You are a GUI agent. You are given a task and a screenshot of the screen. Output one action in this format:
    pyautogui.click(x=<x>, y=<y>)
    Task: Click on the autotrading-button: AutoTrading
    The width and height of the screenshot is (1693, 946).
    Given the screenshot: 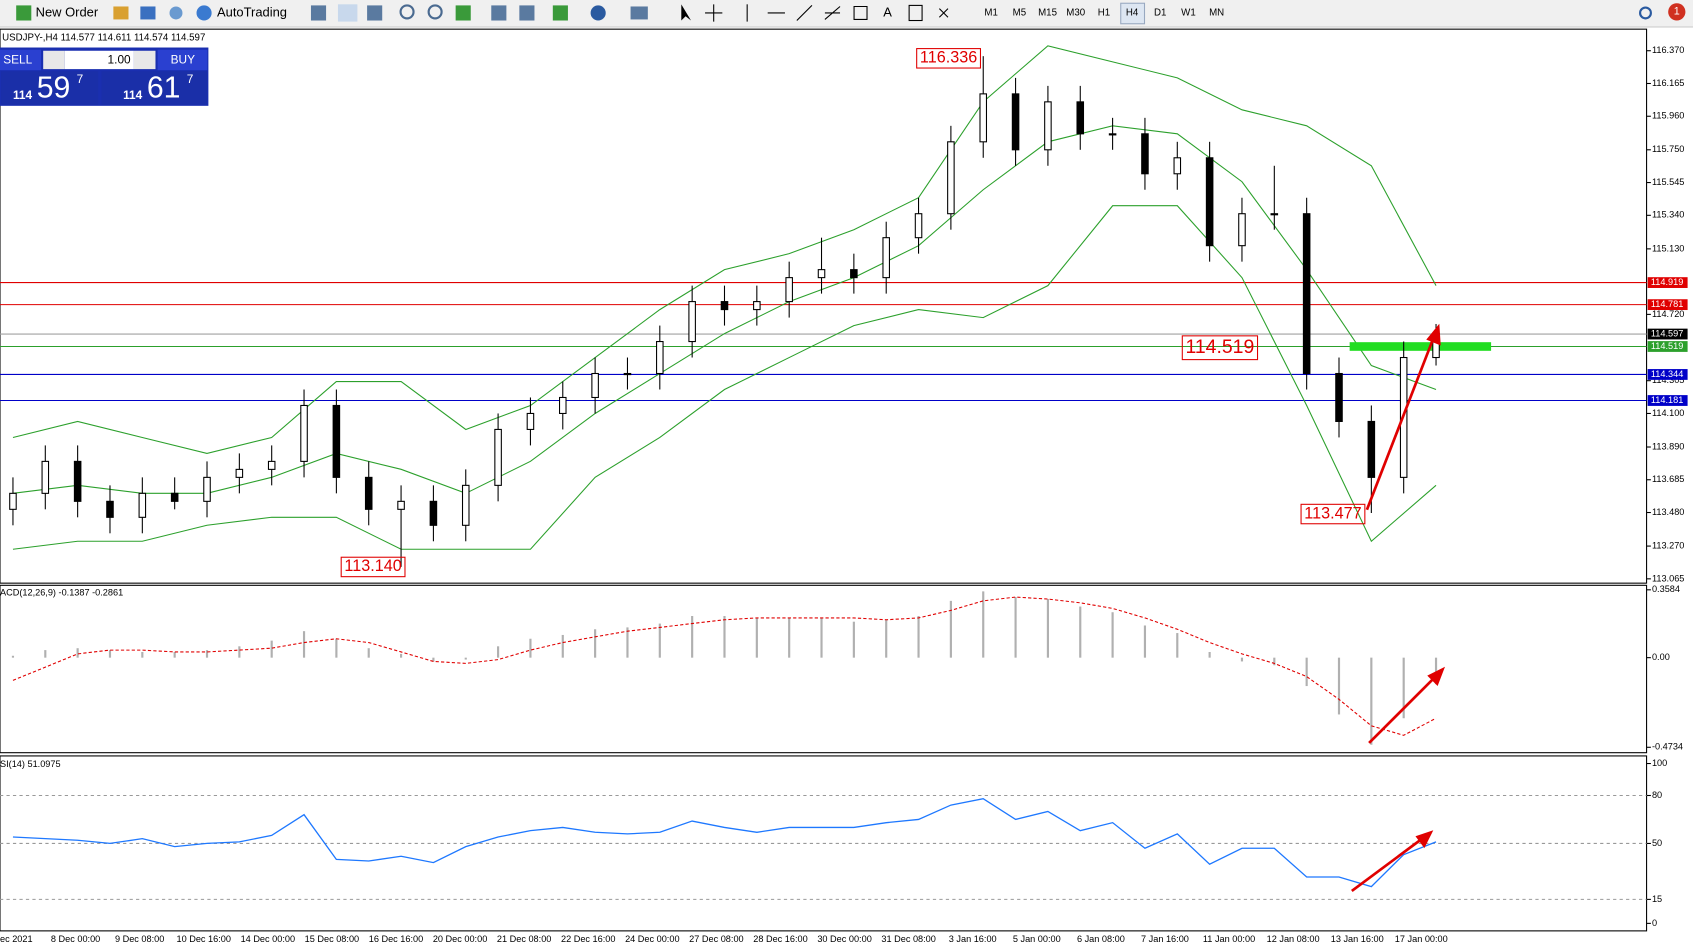 What is the action you would take?
    pyautogui.click(x=242, y=12)
    